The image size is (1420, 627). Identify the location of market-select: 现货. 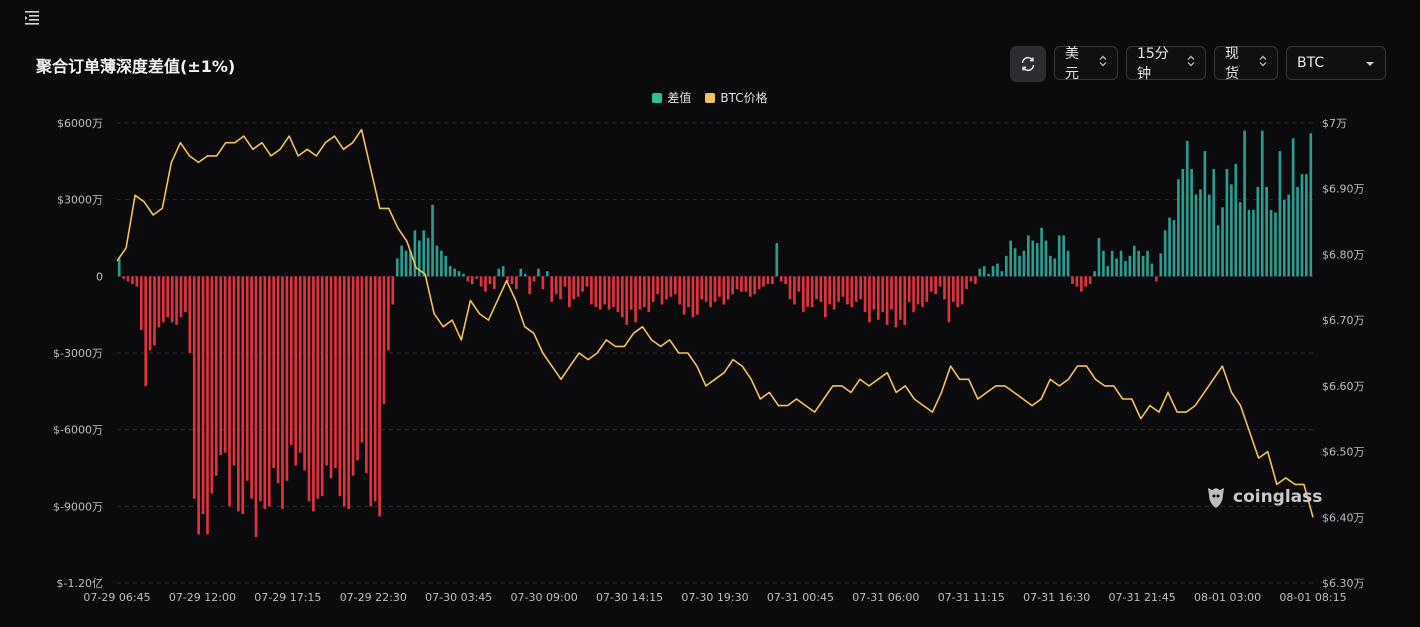
(1246, 64).